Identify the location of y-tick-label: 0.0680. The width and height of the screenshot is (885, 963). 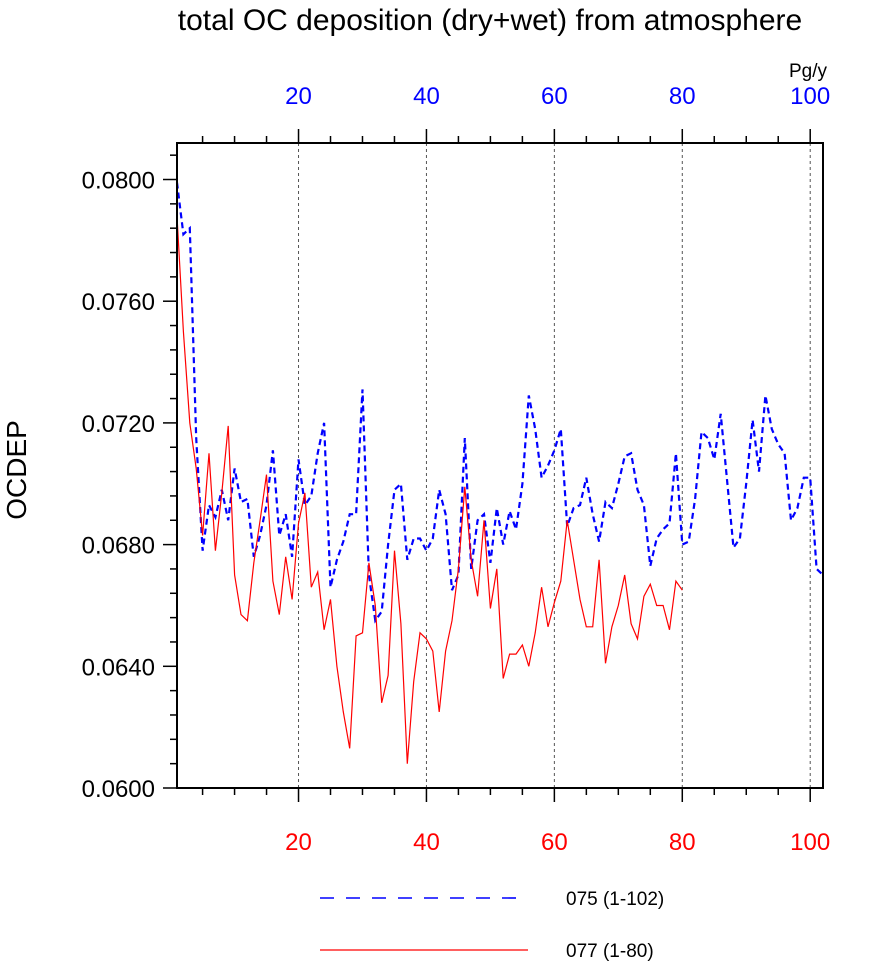
(118, 546).